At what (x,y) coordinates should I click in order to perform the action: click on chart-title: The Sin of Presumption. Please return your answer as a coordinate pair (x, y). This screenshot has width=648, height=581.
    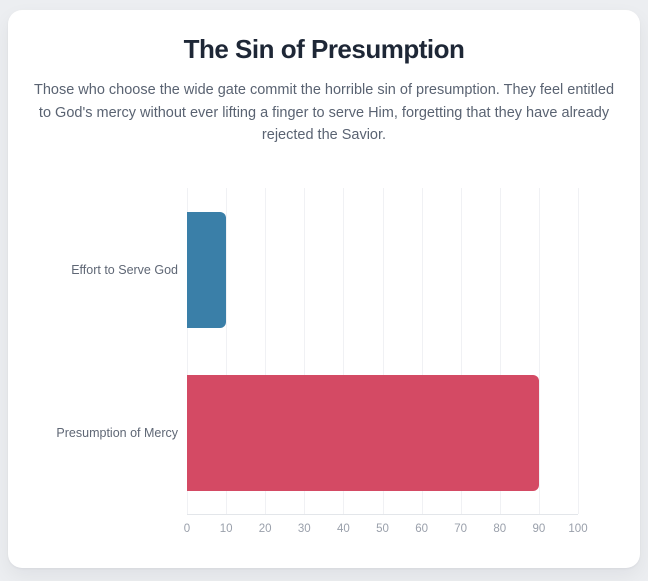
    Looking at the image, I should click on (324, 49).